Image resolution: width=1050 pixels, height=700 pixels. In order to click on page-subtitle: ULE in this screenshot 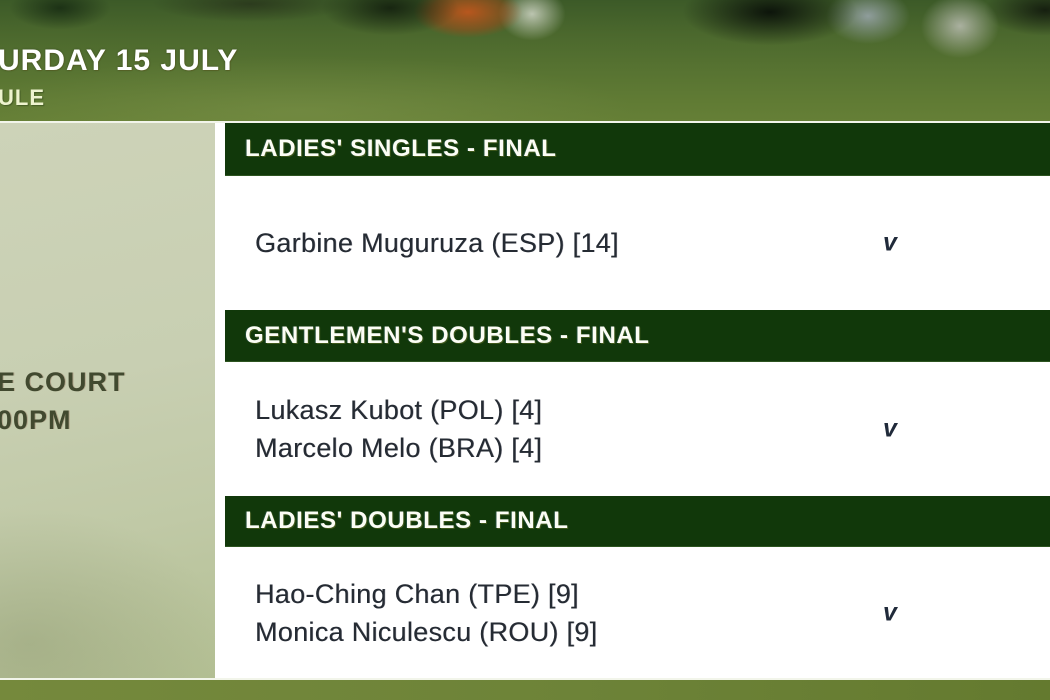, I will do `click(22, 97)`.